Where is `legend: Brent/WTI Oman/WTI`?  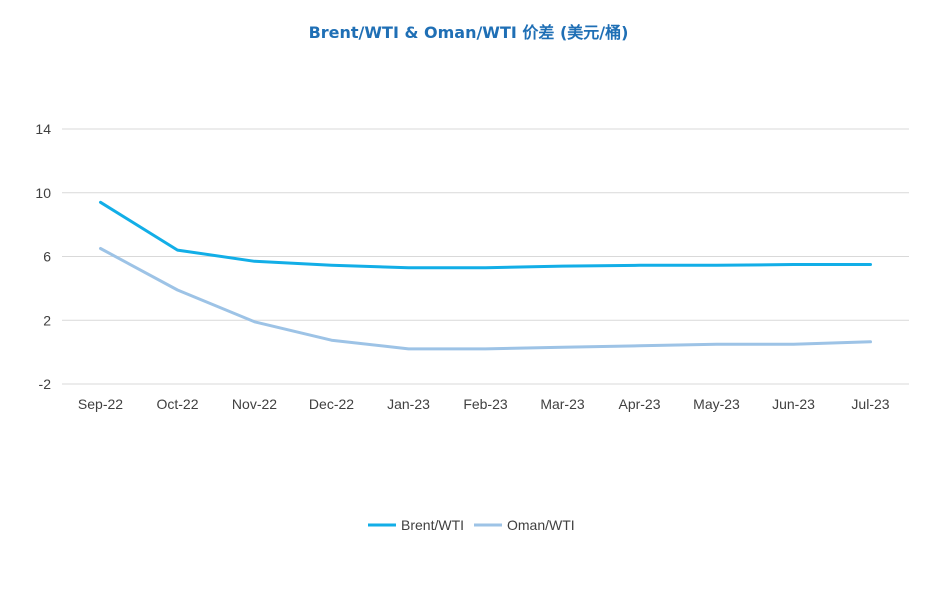
legend: Brent/WTI Oman/WTI is located at coordinates (471, 525).